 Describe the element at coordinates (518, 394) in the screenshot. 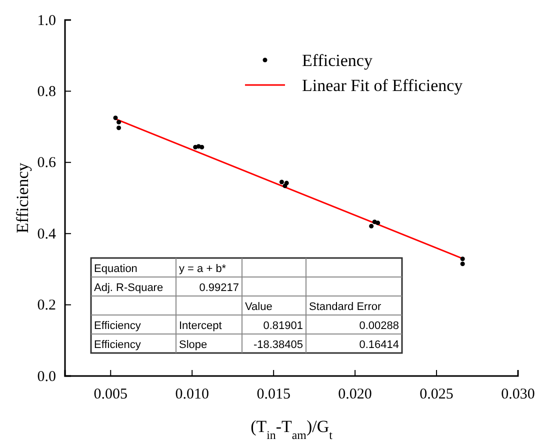

I see `x-tick-label: 0.030` at that location.